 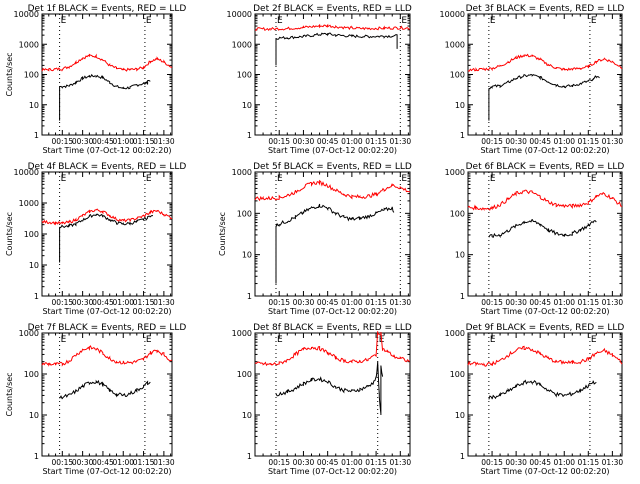 I want to click on panel-title: Det 9f BLACK = Events, RED = LLD, so click(x=545, y=328).